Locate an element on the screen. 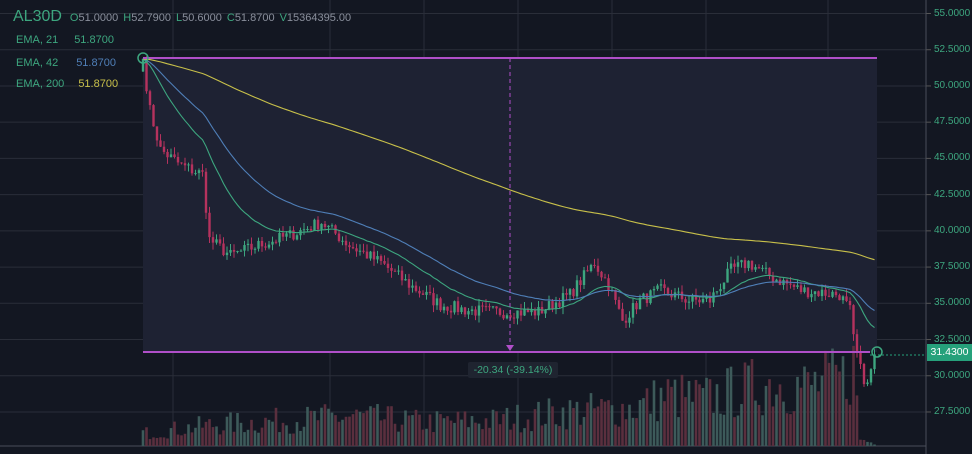  ema42-legend: EMA, 42 51.8700 is located at coordinates (66, 63).